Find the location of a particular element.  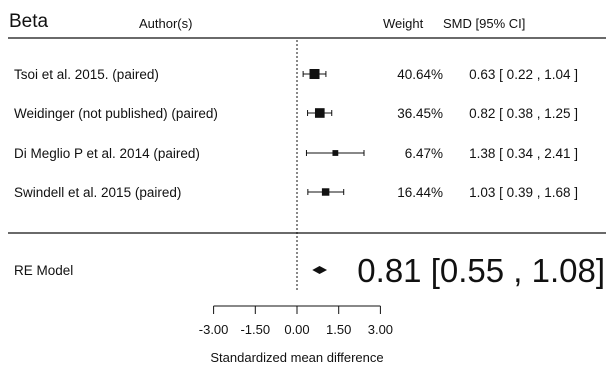

study-weight: 36.45% is located at coordinates (420, 113).